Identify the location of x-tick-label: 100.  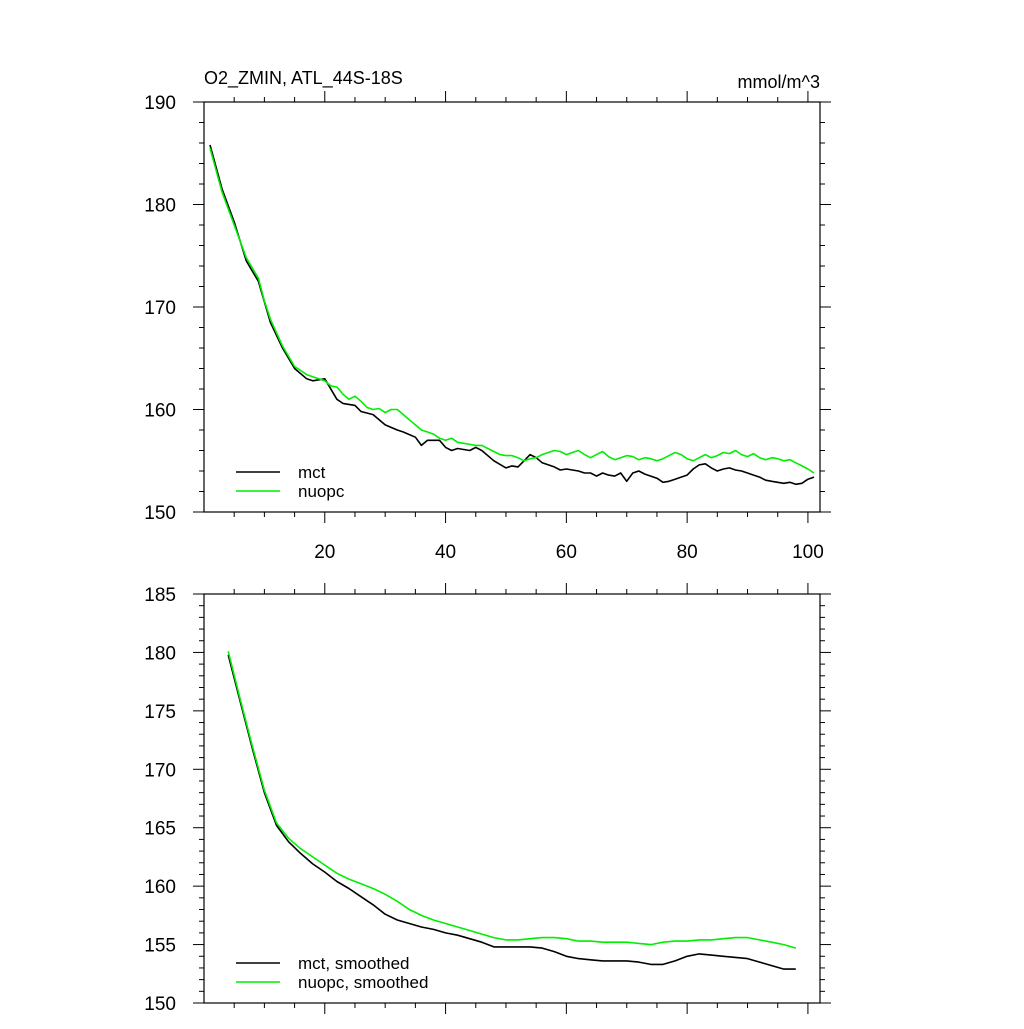
(808, 552).